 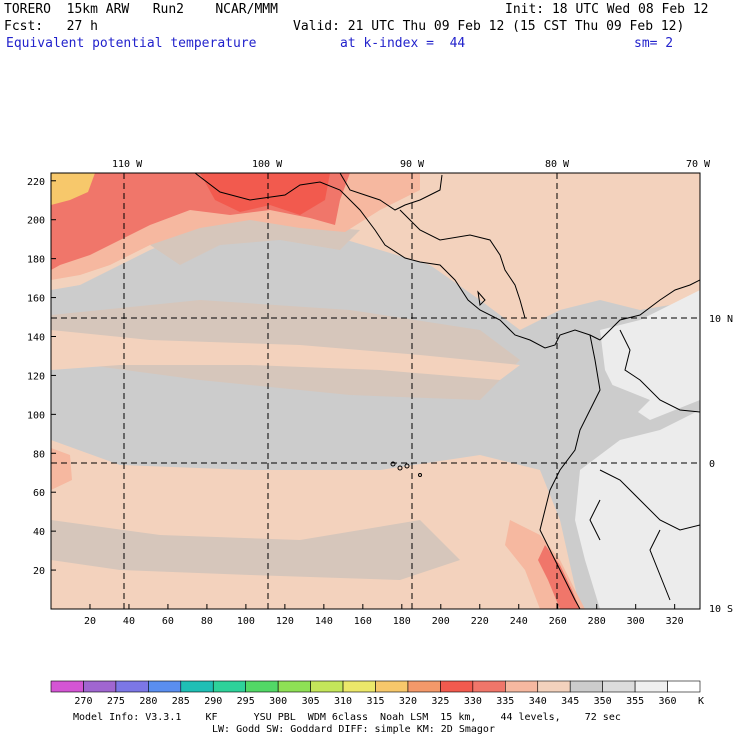 I want to click on x-tick-label: 200, so click(x=441, y=621).